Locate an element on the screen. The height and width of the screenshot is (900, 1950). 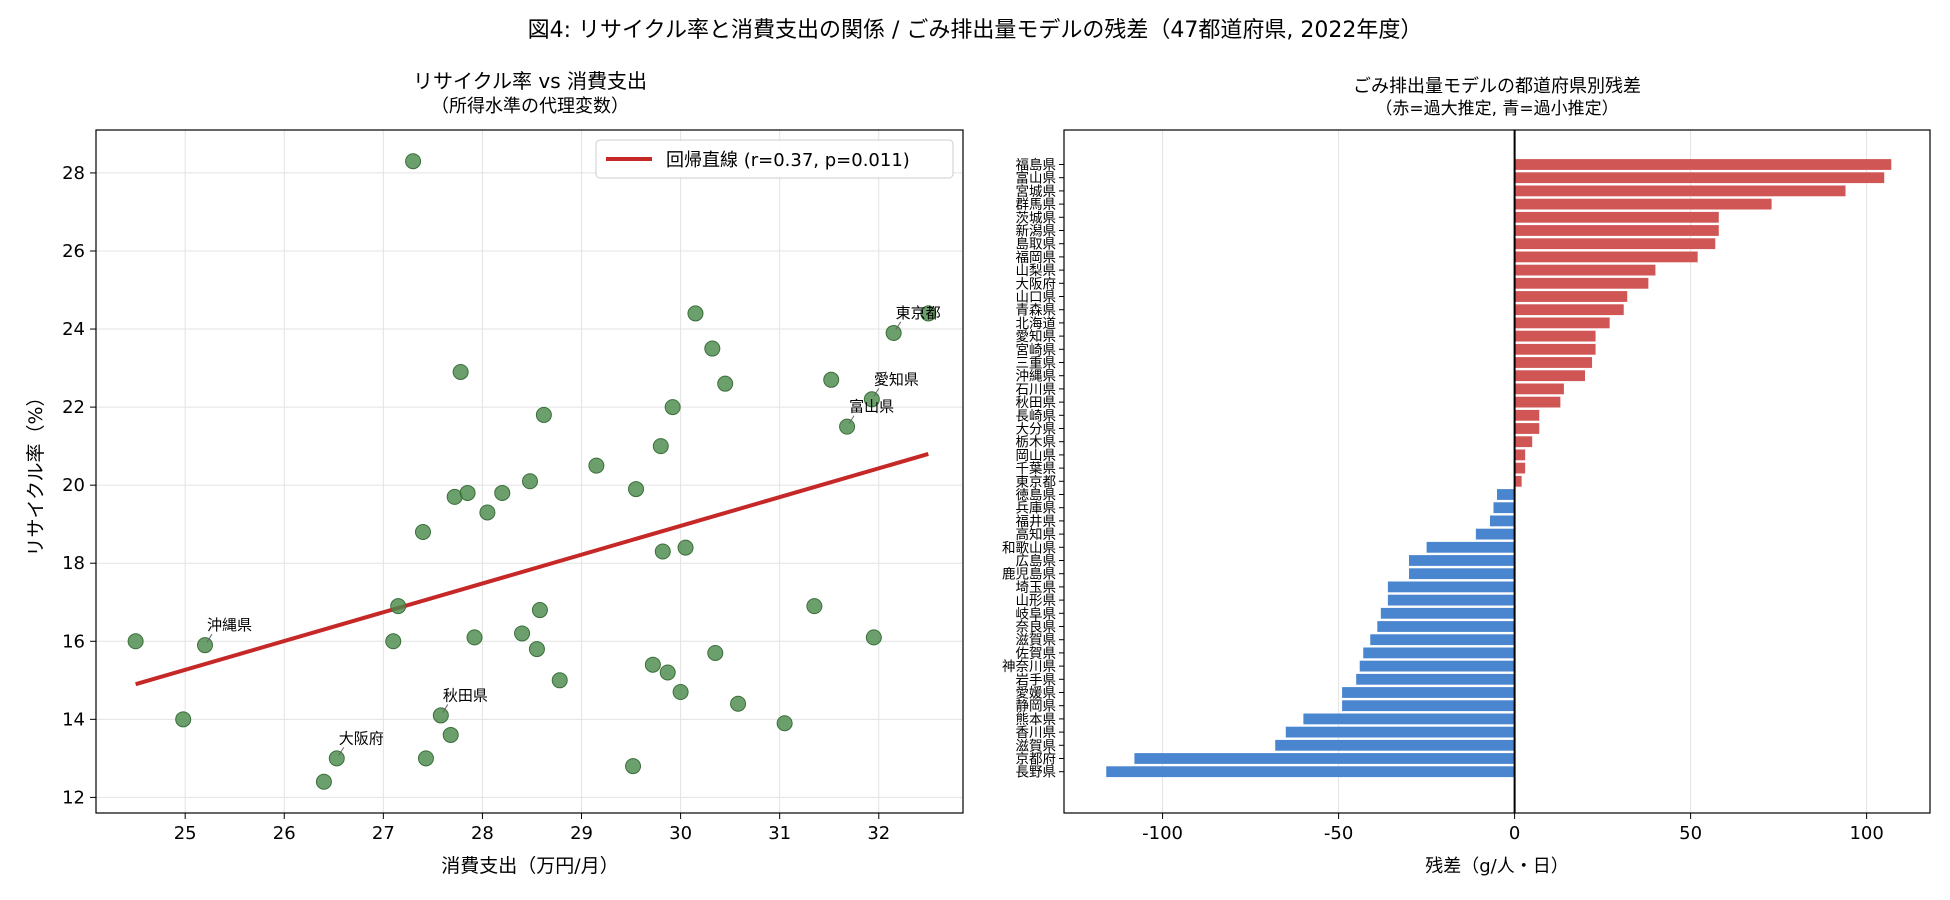
y-tick-label: 26 is located at coordinates (73, 251).